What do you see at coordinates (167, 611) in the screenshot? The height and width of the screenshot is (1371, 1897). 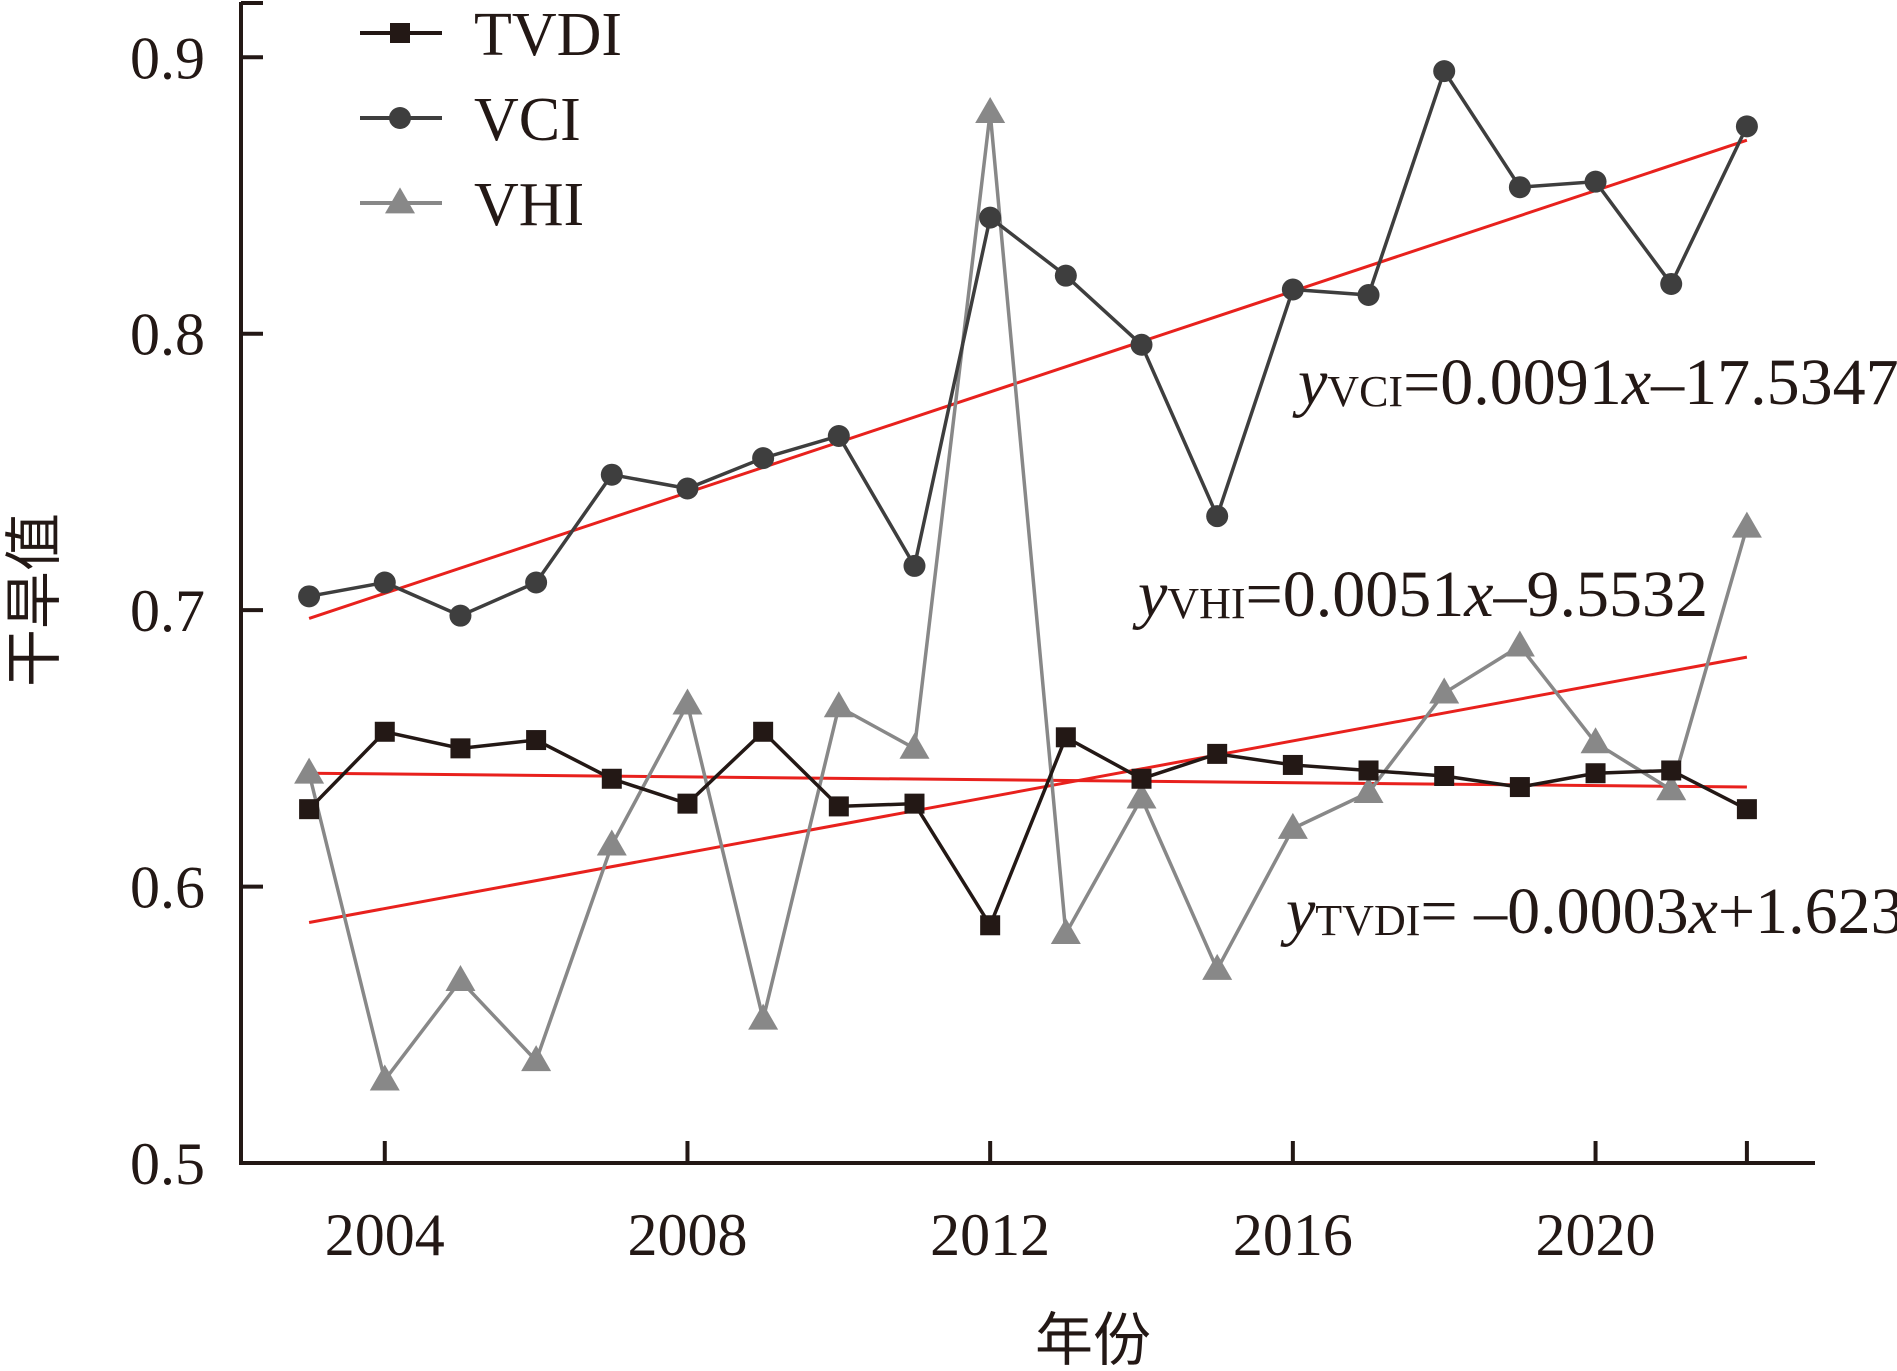 I see `y-tick-label: 0.7` at bounding box center [167, 611].